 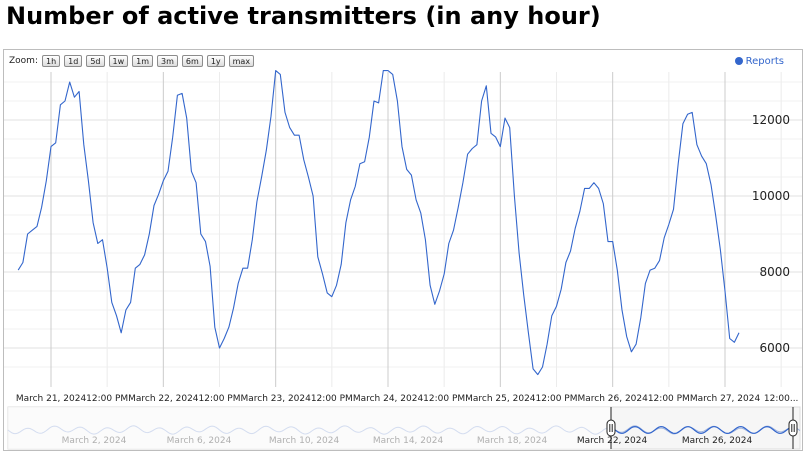 What do you see at coordinates (500, 399) in the screenshot?
I see `x-tick-label: March 25, 2024` at bounding box center [500, 399].